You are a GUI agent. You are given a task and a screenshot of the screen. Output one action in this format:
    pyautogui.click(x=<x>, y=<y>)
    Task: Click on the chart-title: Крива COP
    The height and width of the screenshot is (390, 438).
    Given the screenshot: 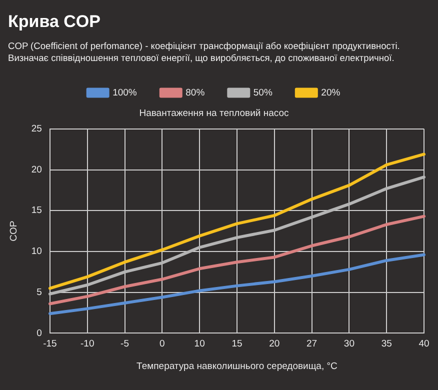 What is the action you would take?
    pyautogui.click(x=55, y=22)
    